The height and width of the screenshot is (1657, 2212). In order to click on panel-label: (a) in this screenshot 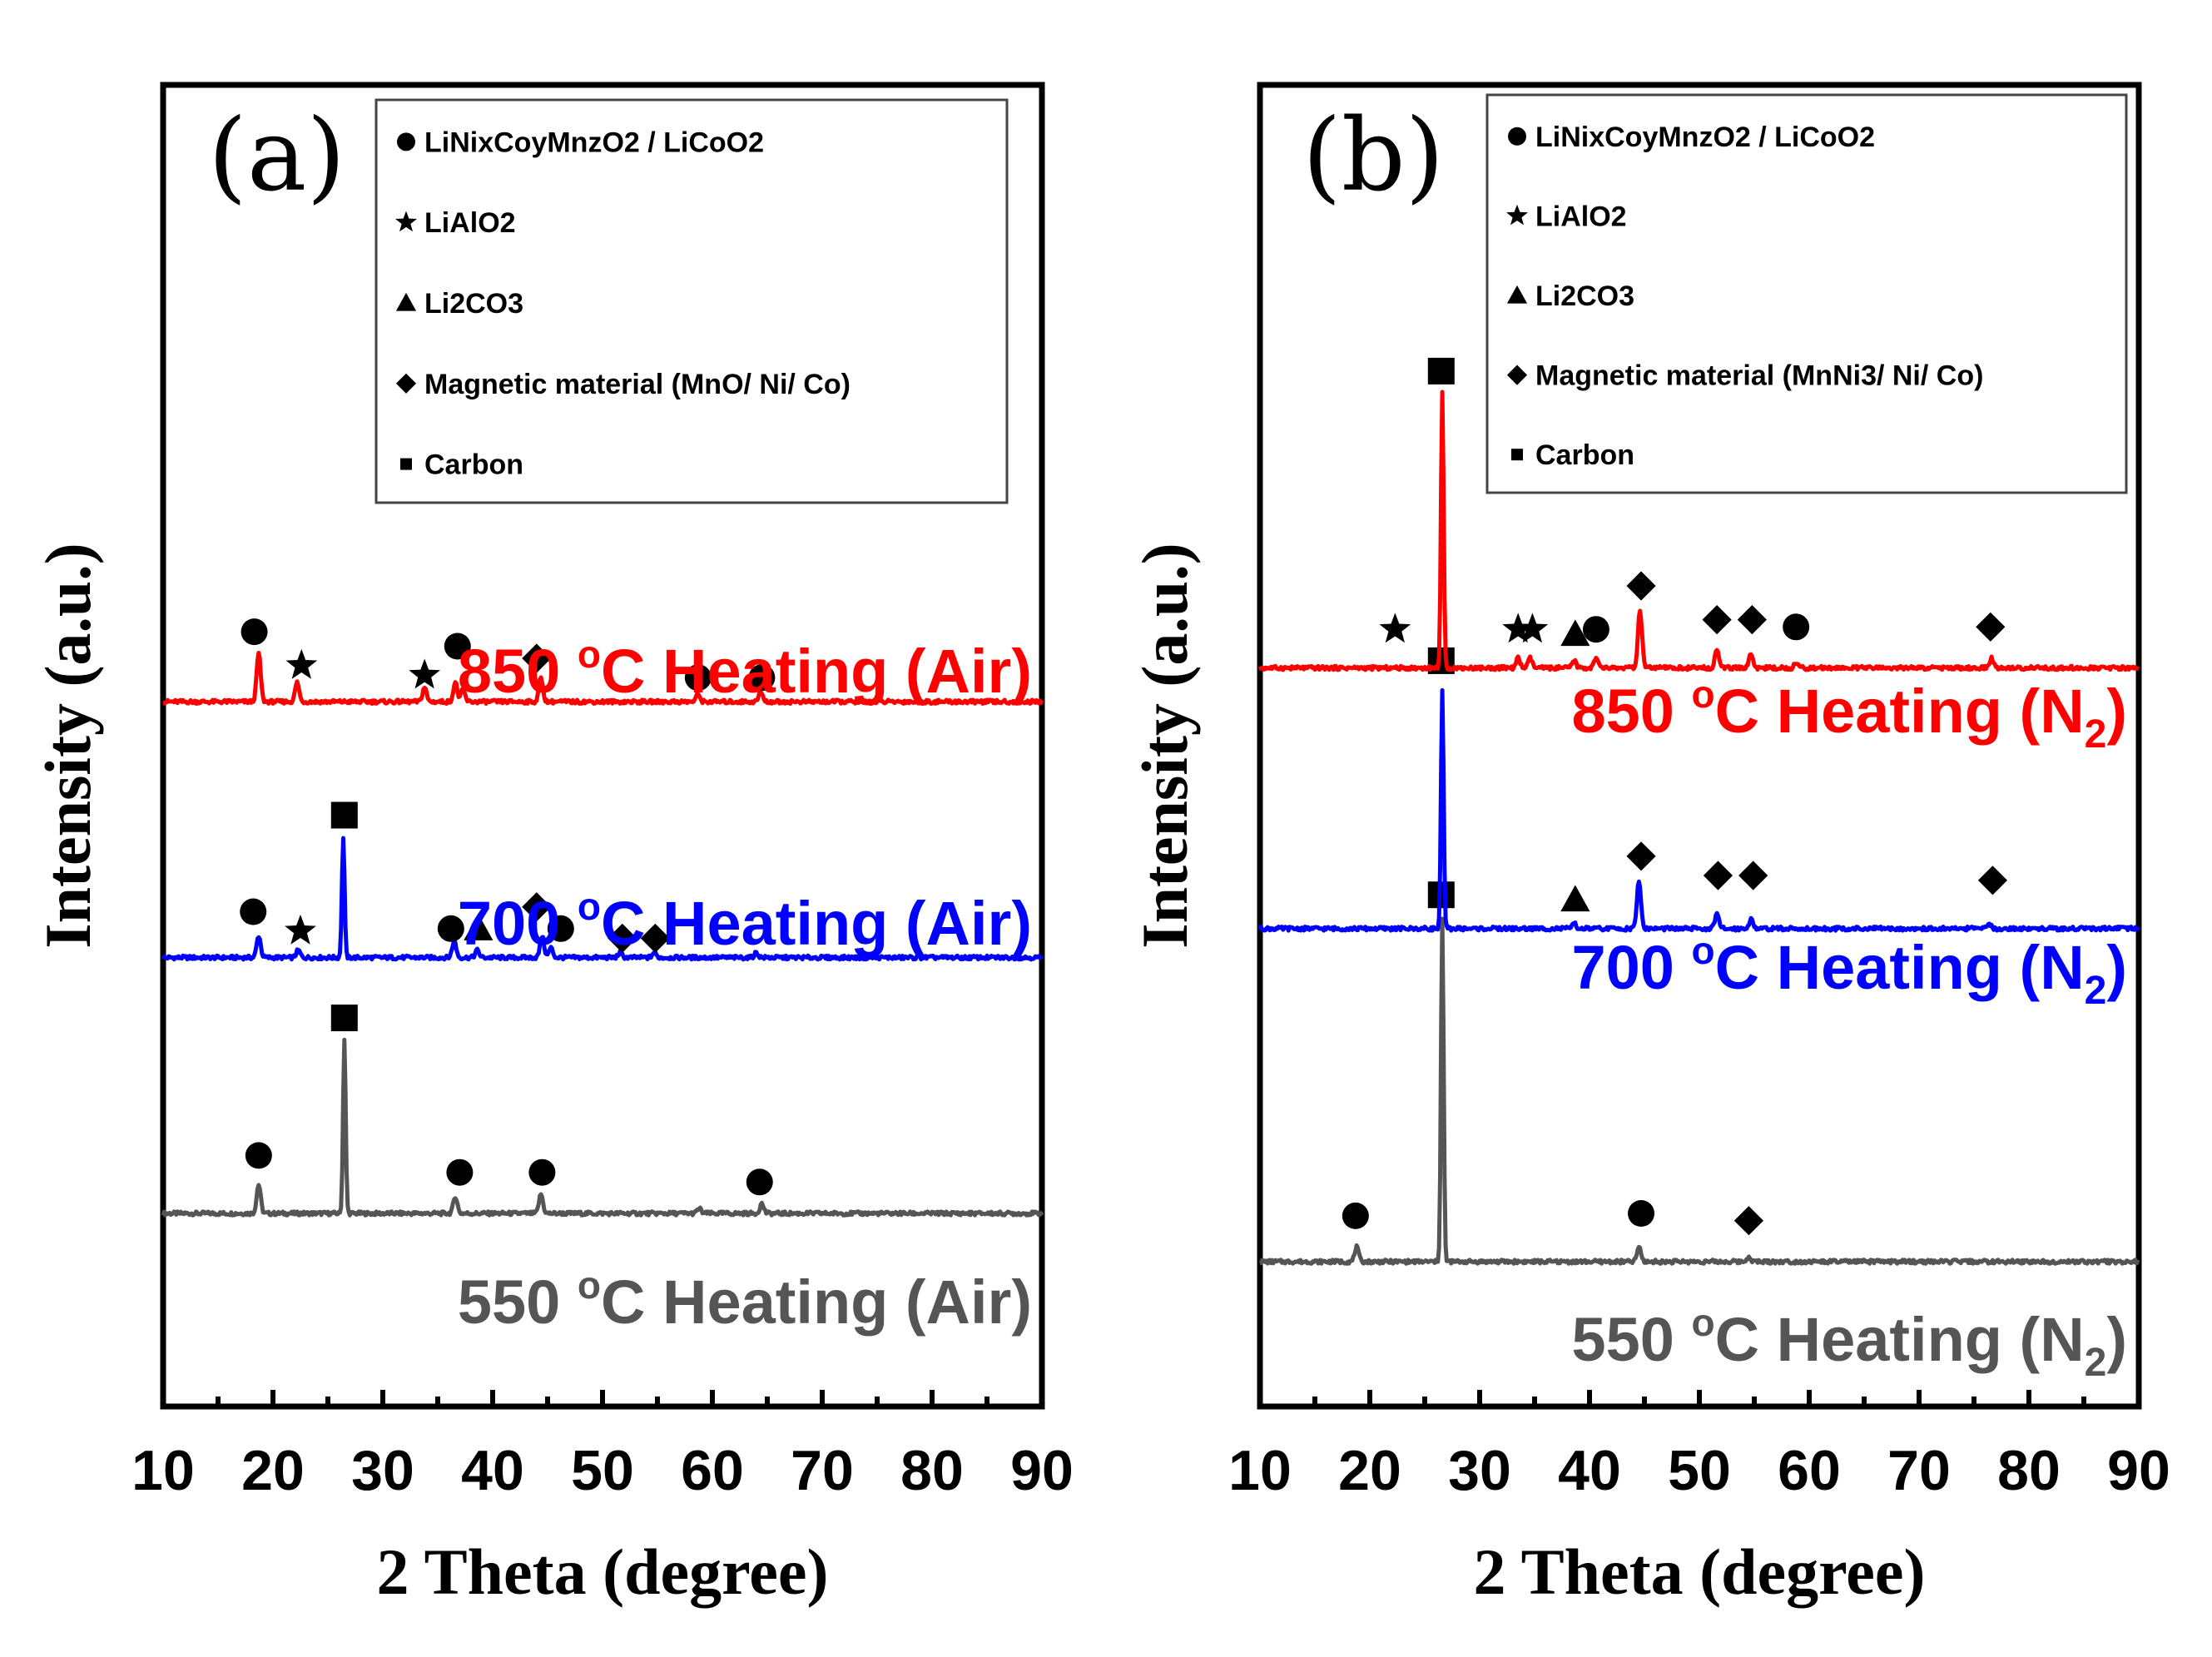, I will do `click(276, 156)`.